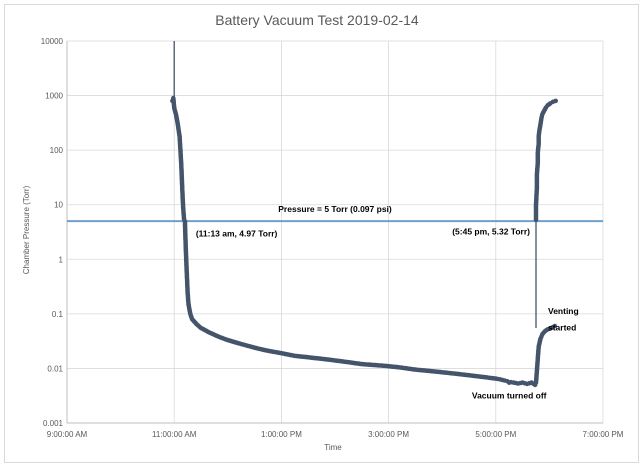 This screenshot has height=469, width=644. I want to click on x-axis-title: Time, so click(333, 447).